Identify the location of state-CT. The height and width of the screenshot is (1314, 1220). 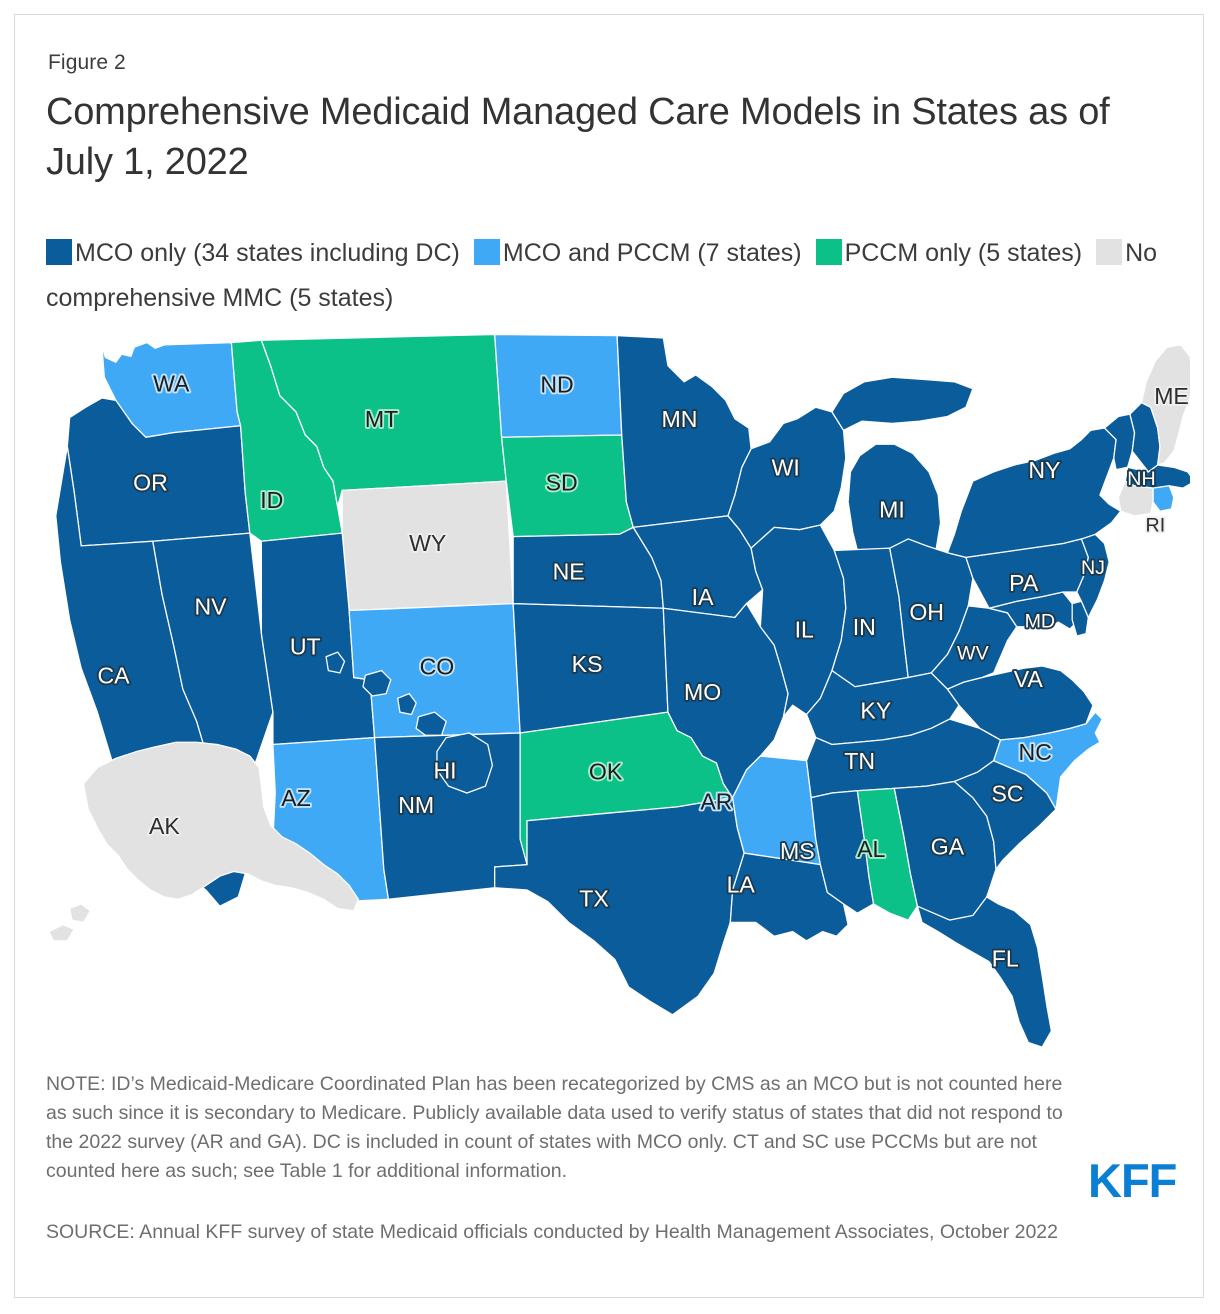
(1135, 498).